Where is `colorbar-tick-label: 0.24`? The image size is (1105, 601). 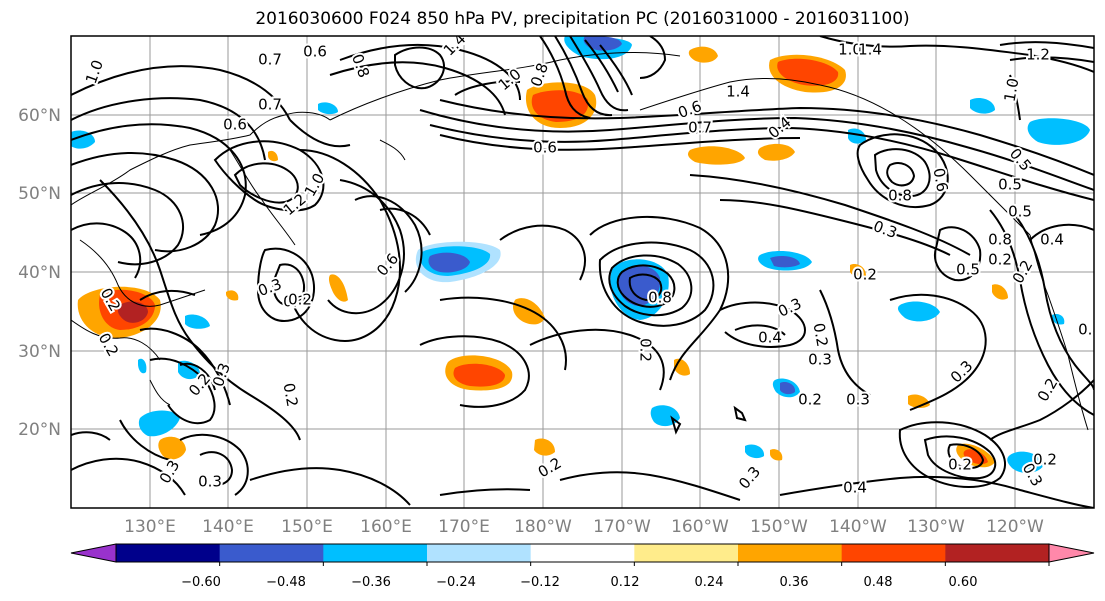
colorbar-tick-label: 0.24 is located at coordinates (709, 582).